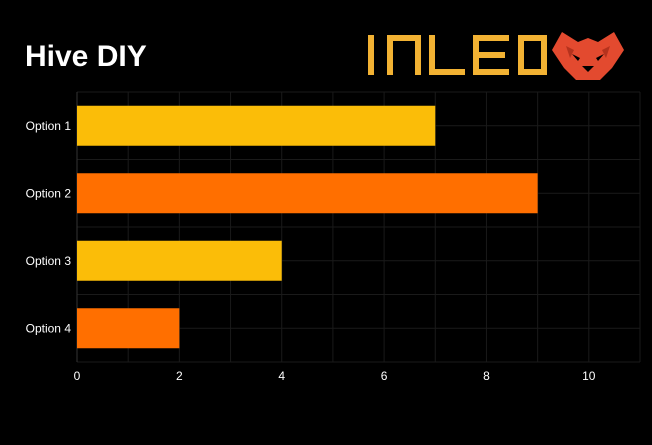 The width and height of the screenshot is (652, 445). What do you see at coordinates (49, 126) in the screenshot?
I see `y-tick-label: Option 1` at bounding box center [49, 126].